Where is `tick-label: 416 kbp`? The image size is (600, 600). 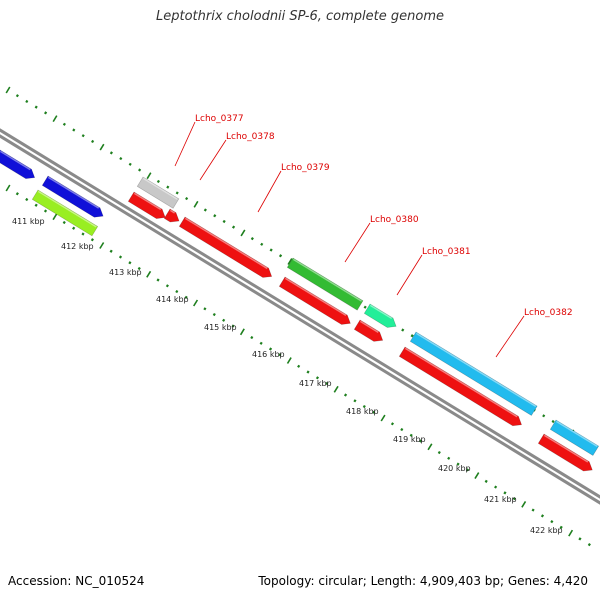
tick-label: 416 kbp is located at coordinates (268, 354).